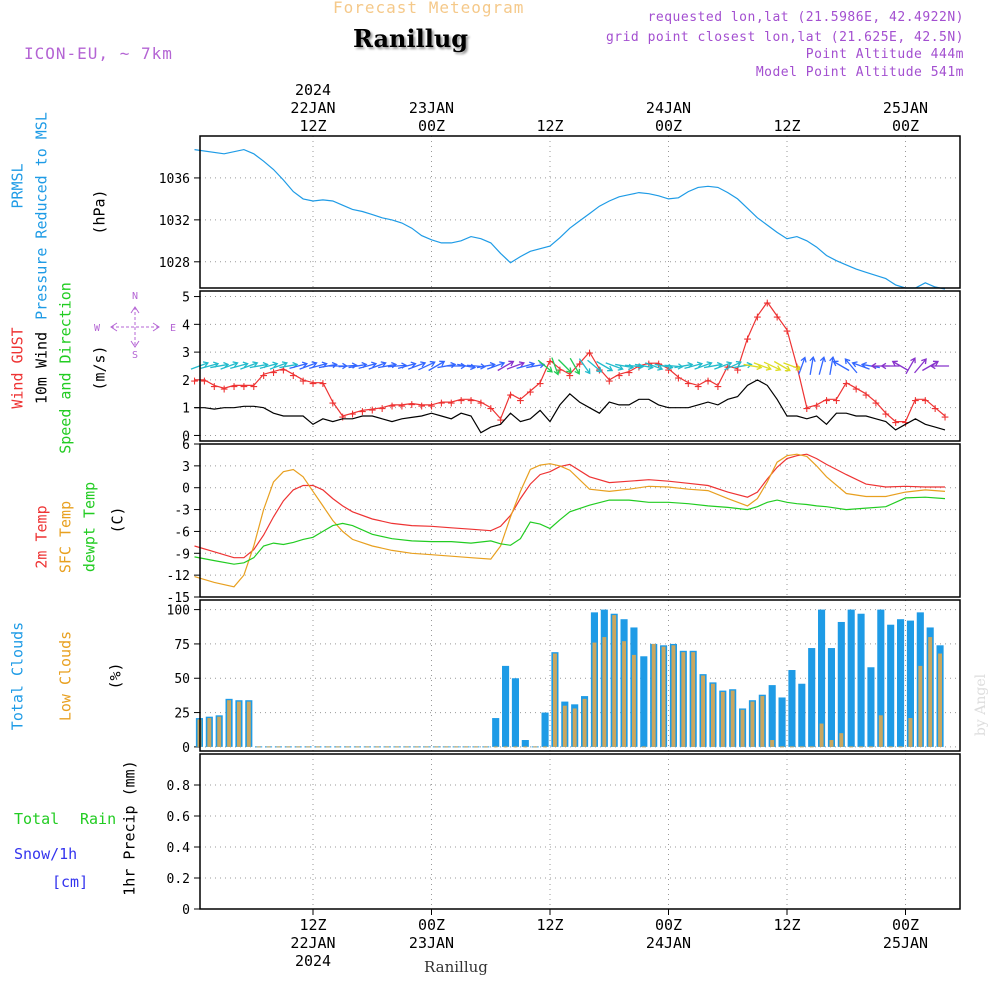  I want to click on temperature-sfc-temp-line, so click(570, 520).